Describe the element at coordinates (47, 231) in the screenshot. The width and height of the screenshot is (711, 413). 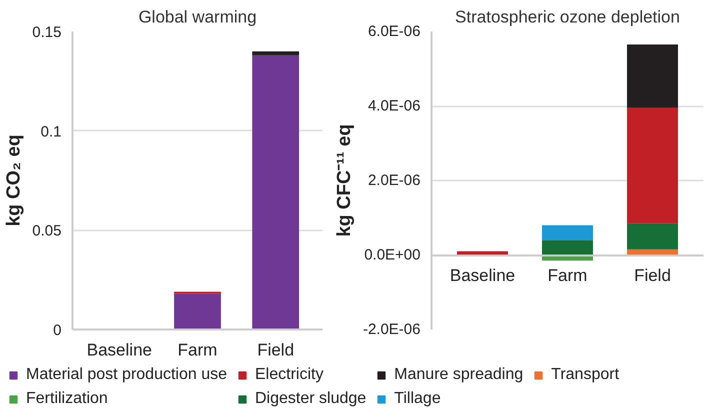
I see `y-tick-label: 0.05` at that location.